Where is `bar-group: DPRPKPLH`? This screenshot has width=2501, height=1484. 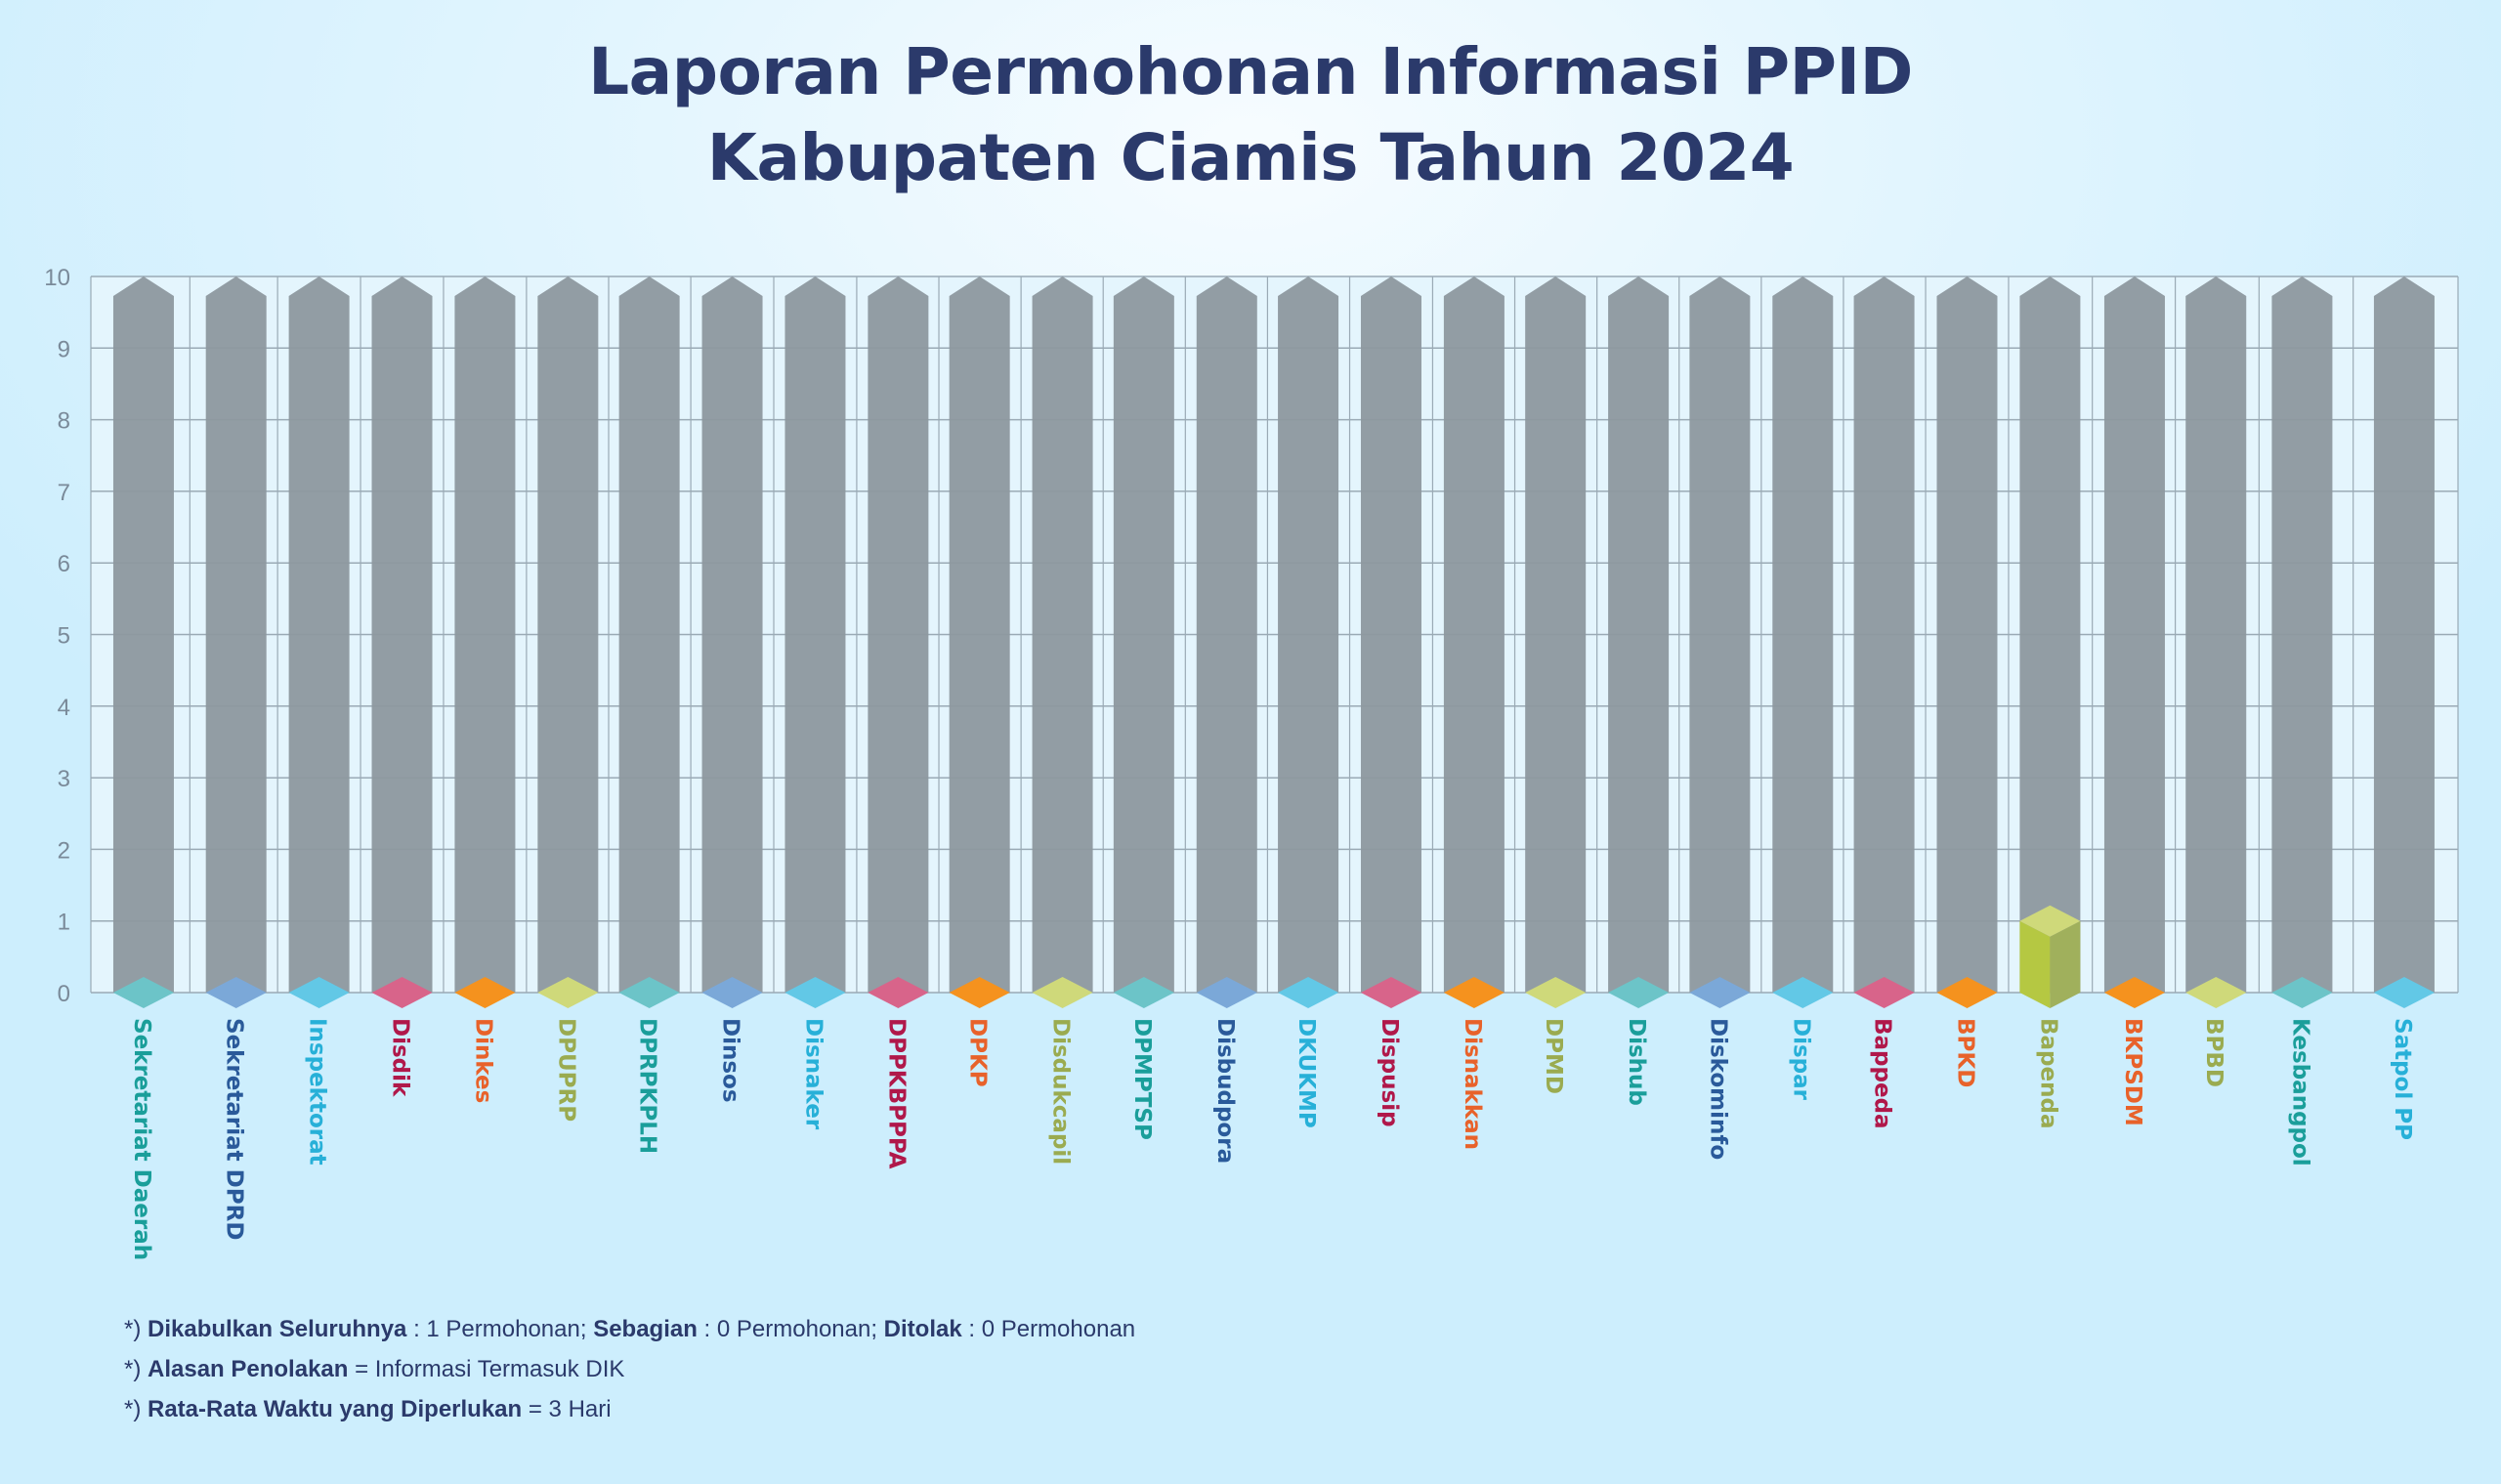 bar-group: DPRPKPLH is located at coordinates (649, 715).